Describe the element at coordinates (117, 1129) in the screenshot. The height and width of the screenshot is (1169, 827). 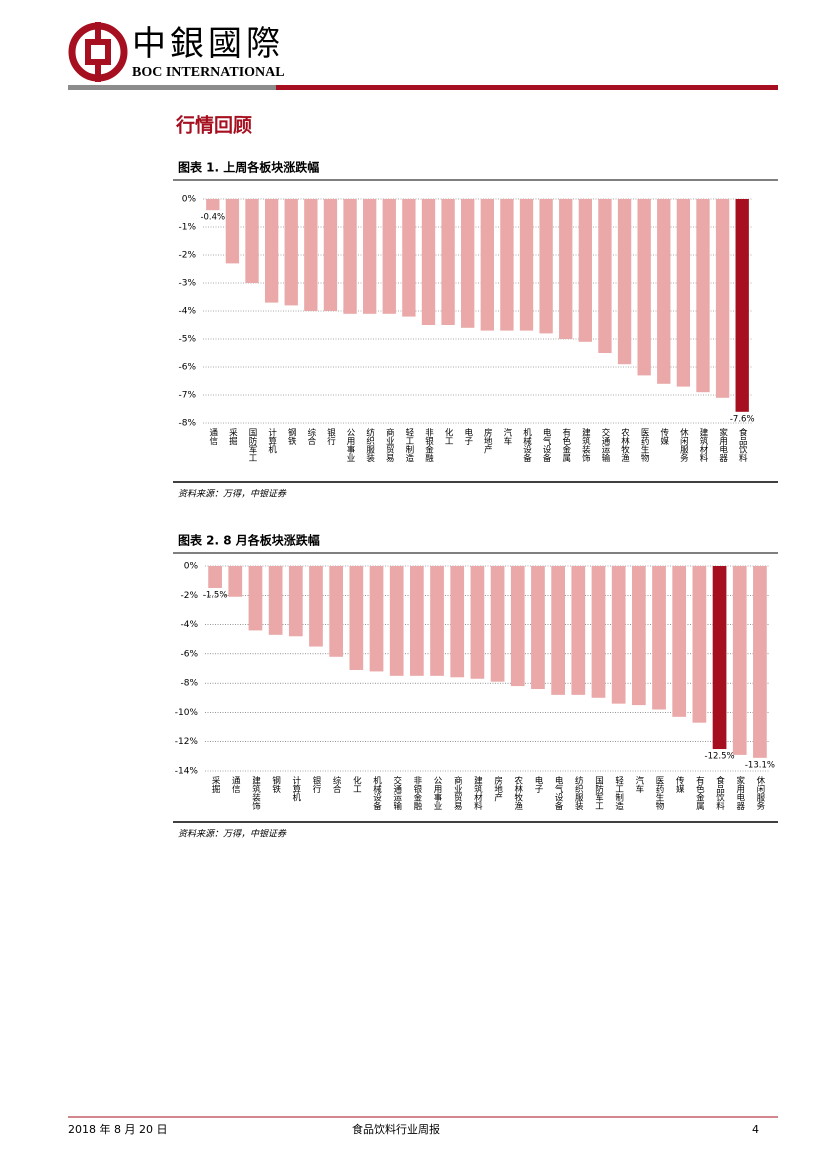
I see `footer-date: 2018 年 8 月 20 日` at that location.